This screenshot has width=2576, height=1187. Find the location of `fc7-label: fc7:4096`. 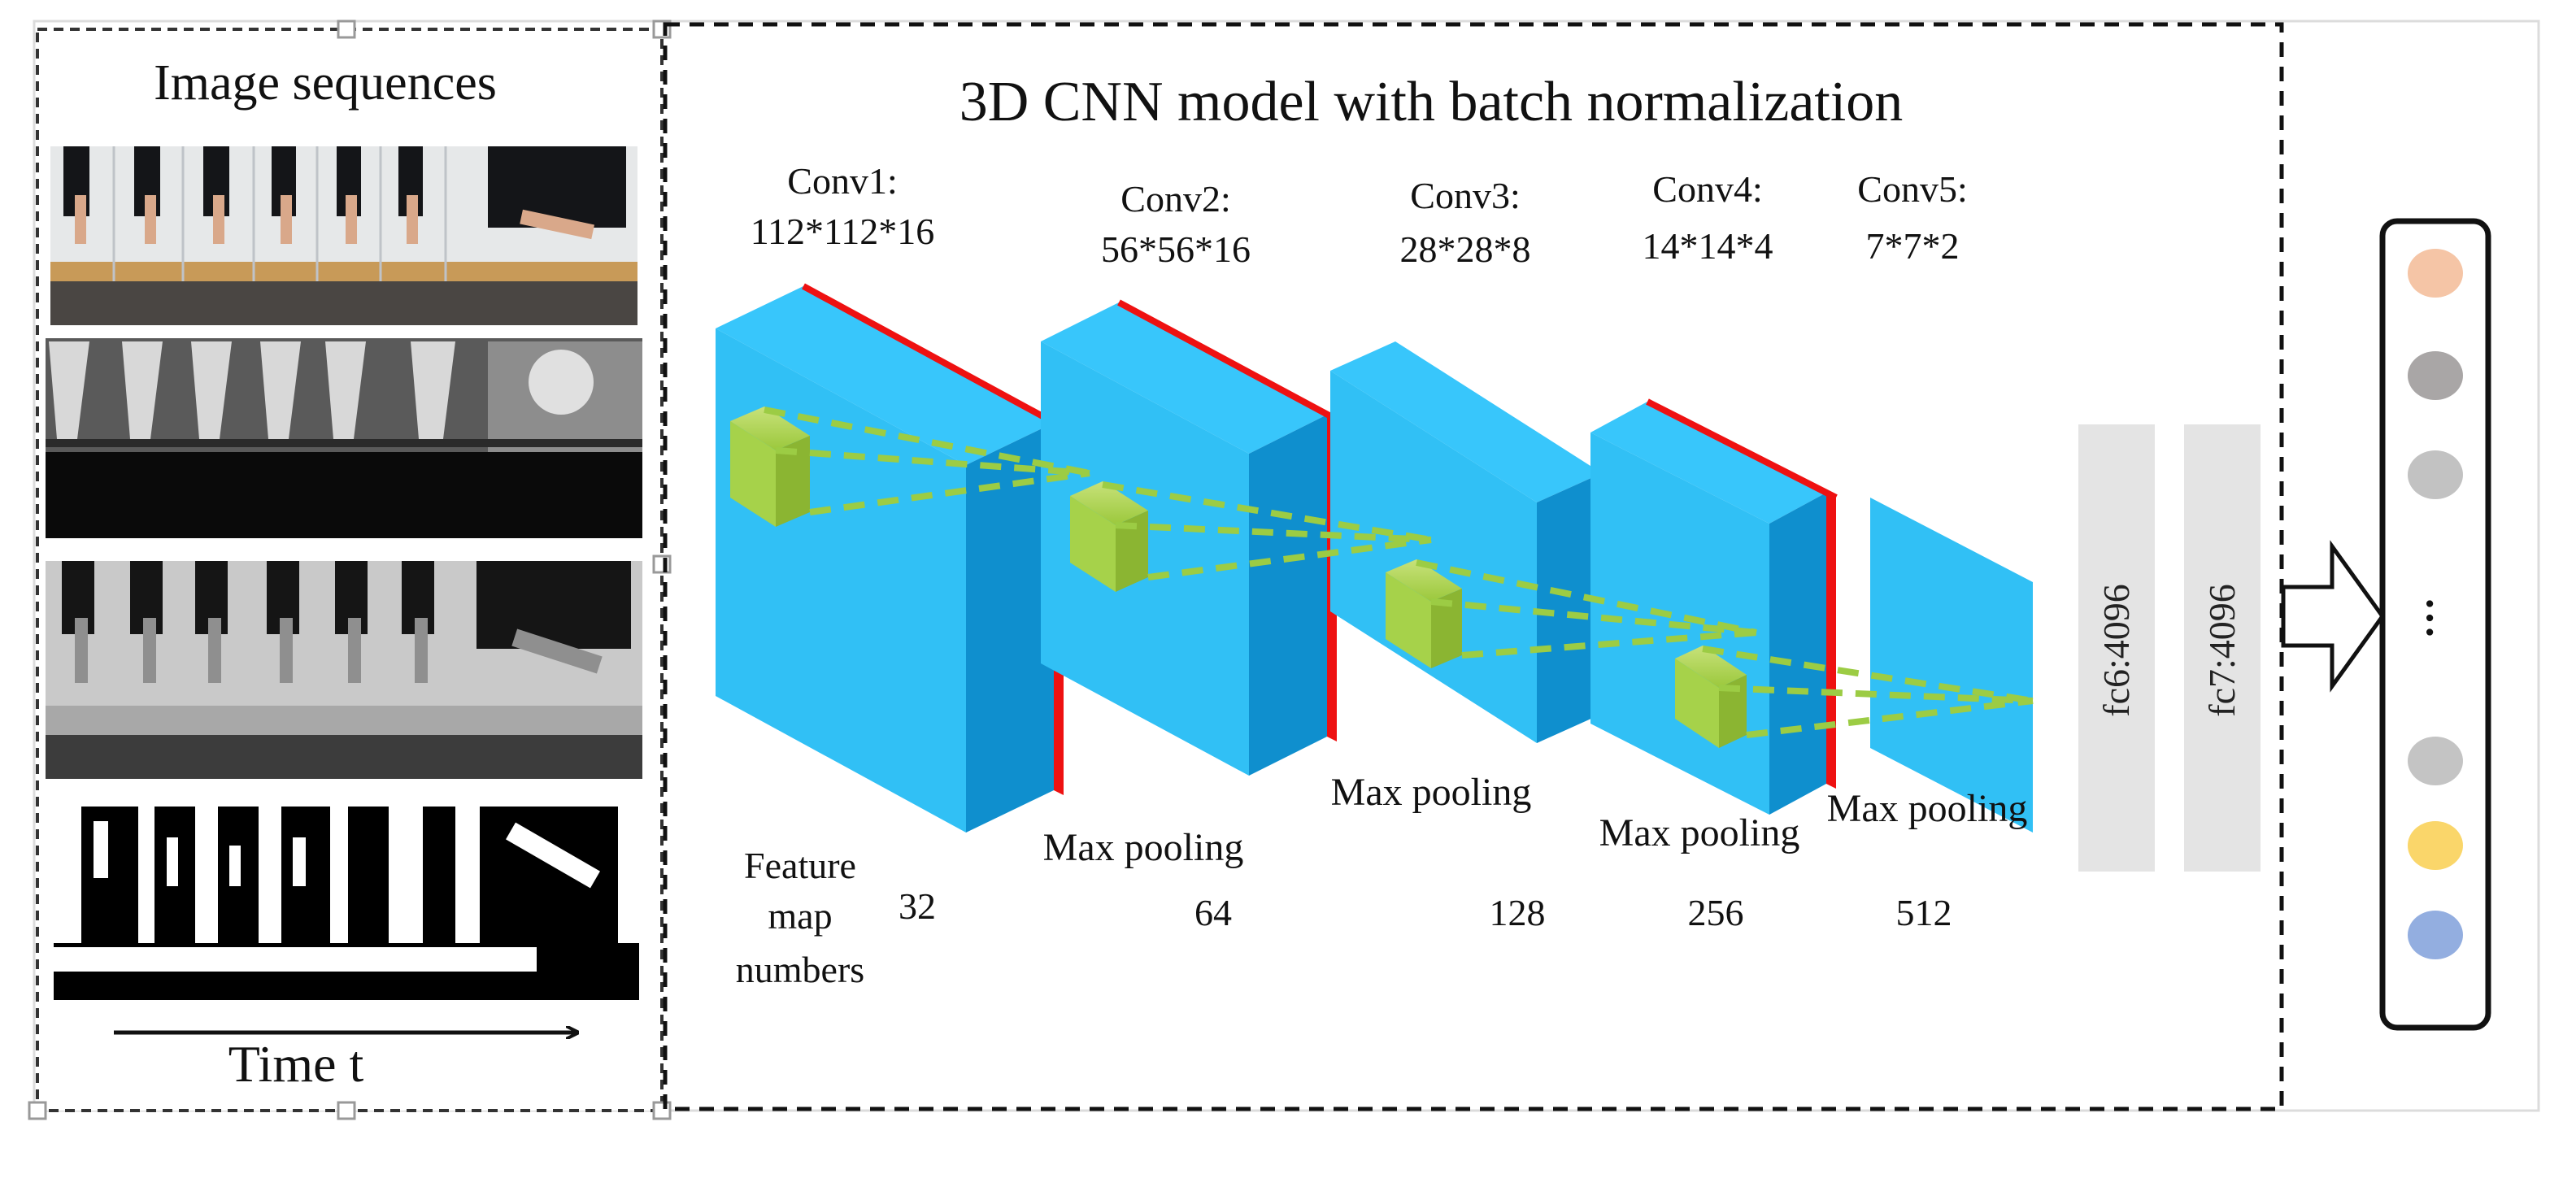

fc7-label: fc7:4096 is located at coordinates (2222, 650).